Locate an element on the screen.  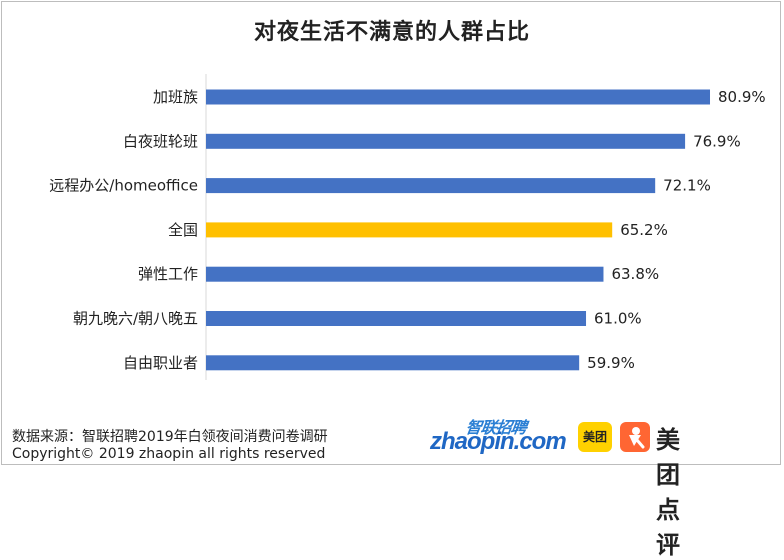
category-label-5: 朝九晚六/朝八晚五 is located at coordinates (135, 319).